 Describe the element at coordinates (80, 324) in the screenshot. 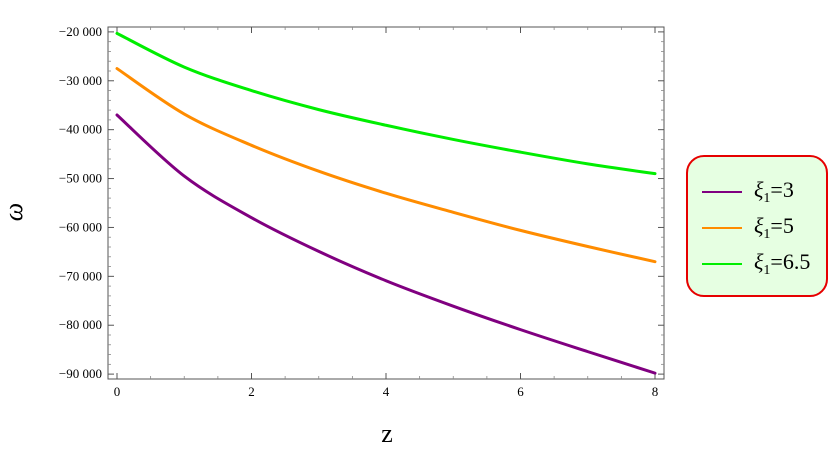

I see `y-tick-label: −80 000` at that location.